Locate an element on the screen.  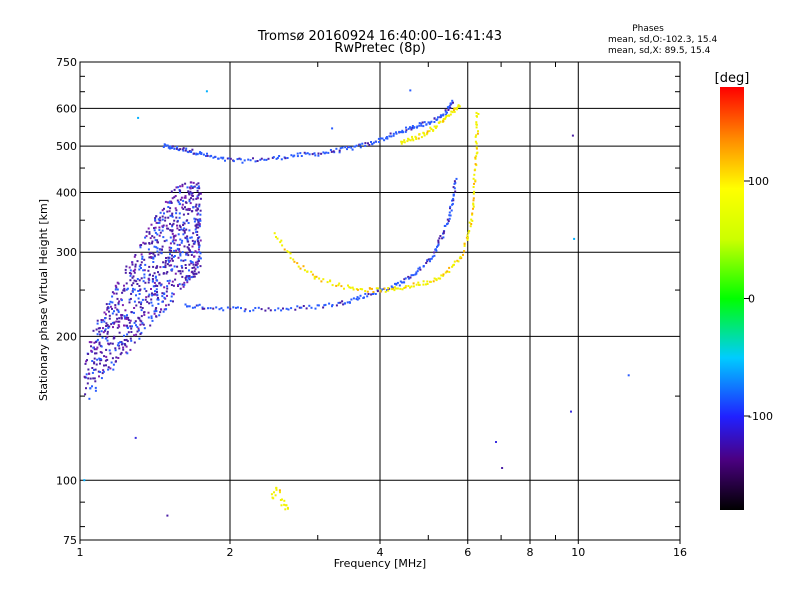
y-axis-label: Stationary phase Virtual Height [km] is located at coordinates (43, 300).